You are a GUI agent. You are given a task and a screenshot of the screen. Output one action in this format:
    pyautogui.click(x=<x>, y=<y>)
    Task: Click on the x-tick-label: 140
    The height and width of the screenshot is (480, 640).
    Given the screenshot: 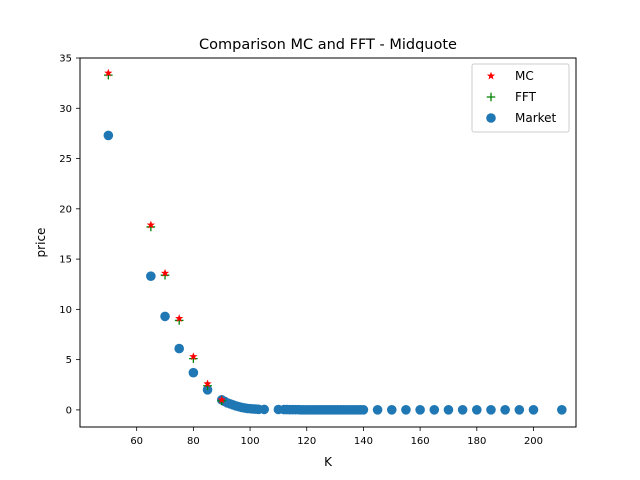 What is the action you would take?
    pyautogui.click(x=363, y=441)
    